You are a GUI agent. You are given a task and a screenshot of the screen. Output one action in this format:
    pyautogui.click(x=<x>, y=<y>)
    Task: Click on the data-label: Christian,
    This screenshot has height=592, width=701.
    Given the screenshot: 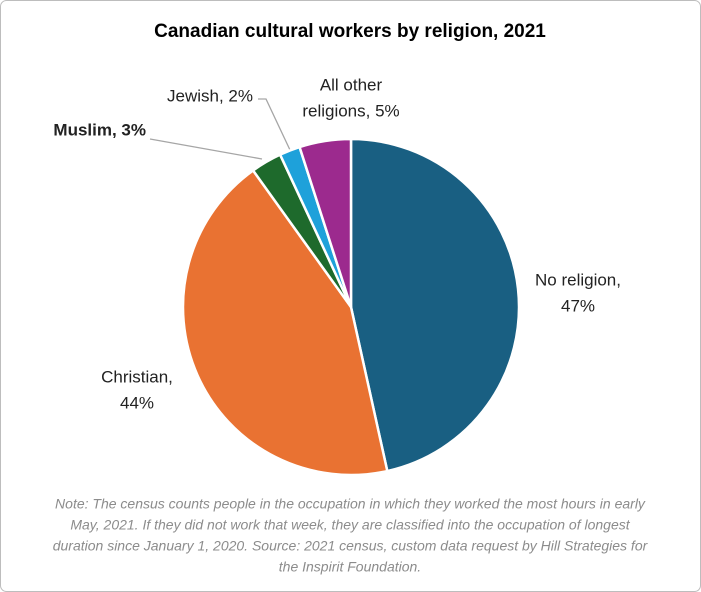 What is the action you would take?
    pyautogui.click(x=137, y=376)
    